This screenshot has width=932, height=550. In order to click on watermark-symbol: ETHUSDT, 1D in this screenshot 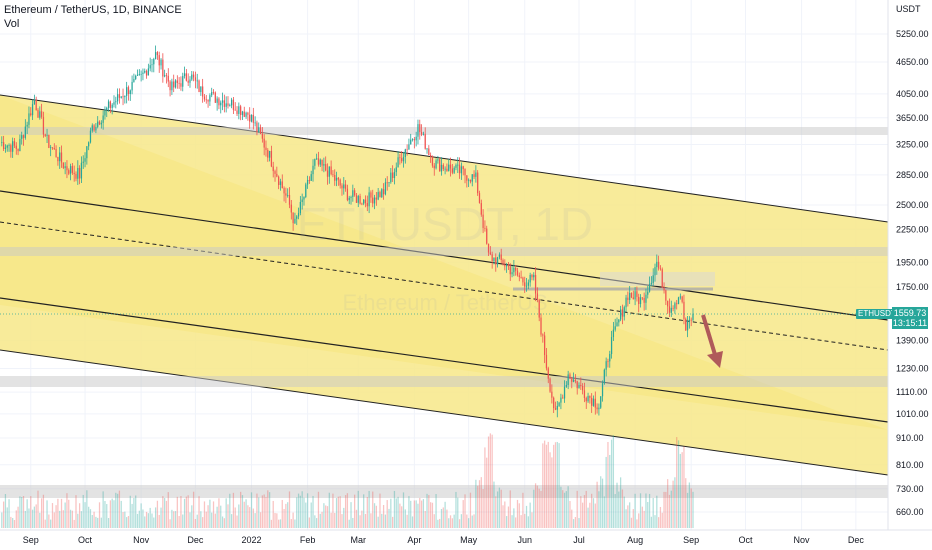, I will do `click(445, 224)`.